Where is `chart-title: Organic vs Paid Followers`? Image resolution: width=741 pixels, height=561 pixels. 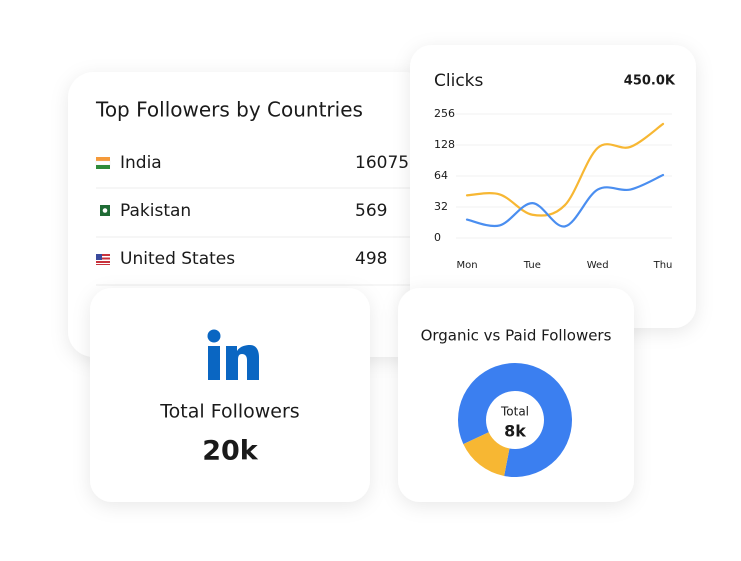
chart-title: Organic vs Paid Followers is located at coordinates (516, 336).